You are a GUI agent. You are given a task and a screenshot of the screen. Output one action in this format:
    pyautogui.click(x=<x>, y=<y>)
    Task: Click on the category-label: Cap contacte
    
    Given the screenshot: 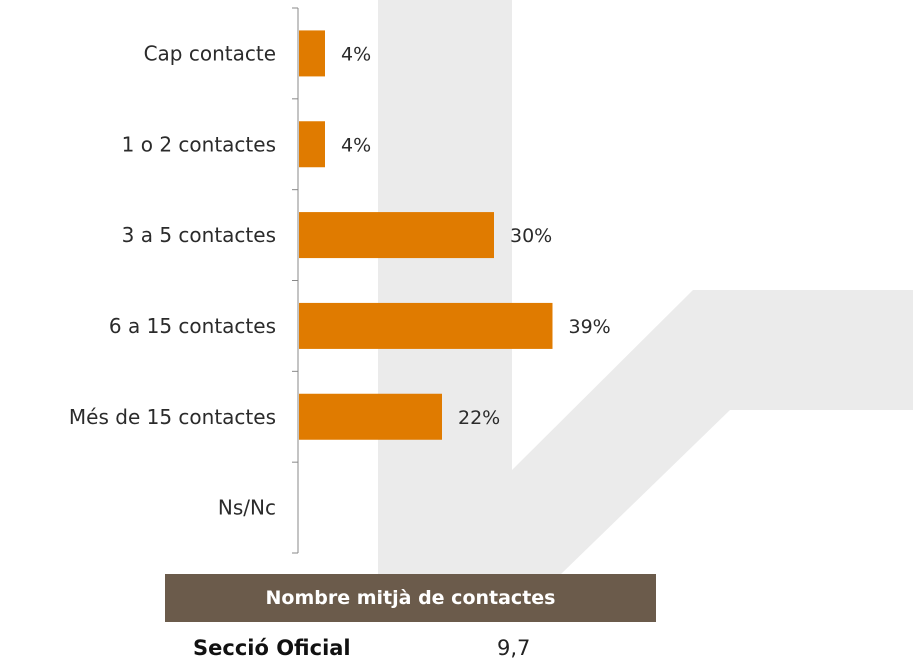 What is the action you would take?
    pyautogui.click(x=210, y=53)
    